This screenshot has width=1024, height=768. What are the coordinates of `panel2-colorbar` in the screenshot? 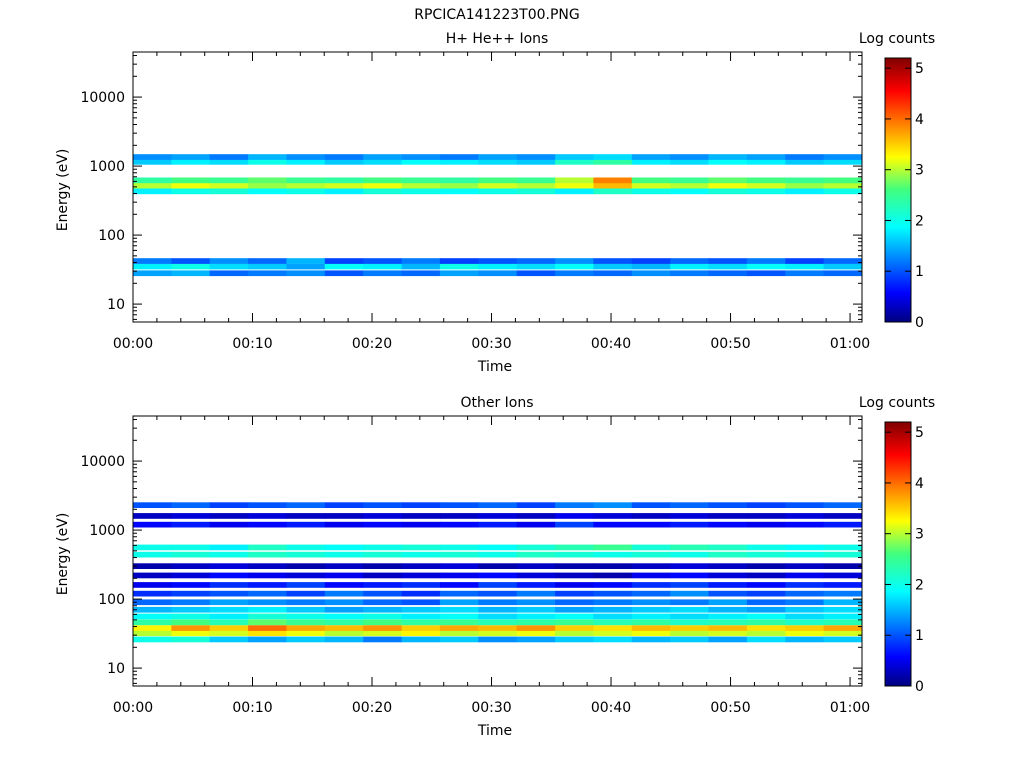 It's located at (898, 554).